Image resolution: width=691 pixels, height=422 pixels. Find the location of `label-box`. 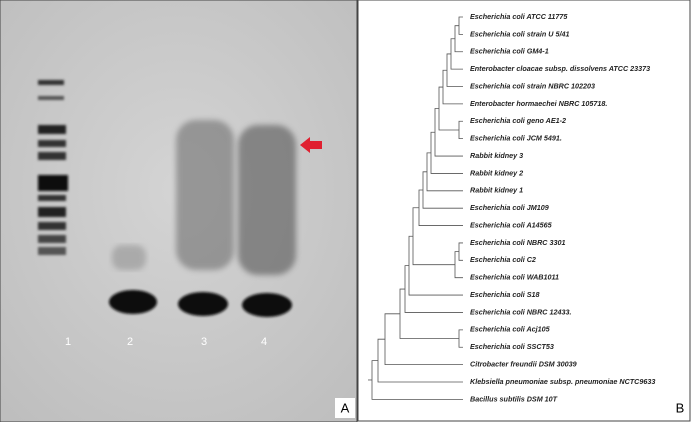

label-box is located at coordinates (345, 408).